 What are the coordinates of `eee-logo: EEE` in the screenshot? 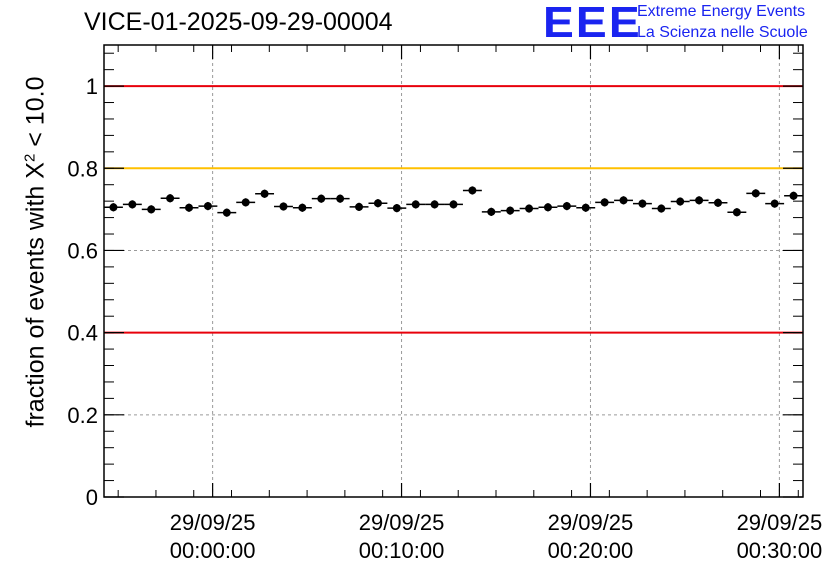 It's located at (592, 23).